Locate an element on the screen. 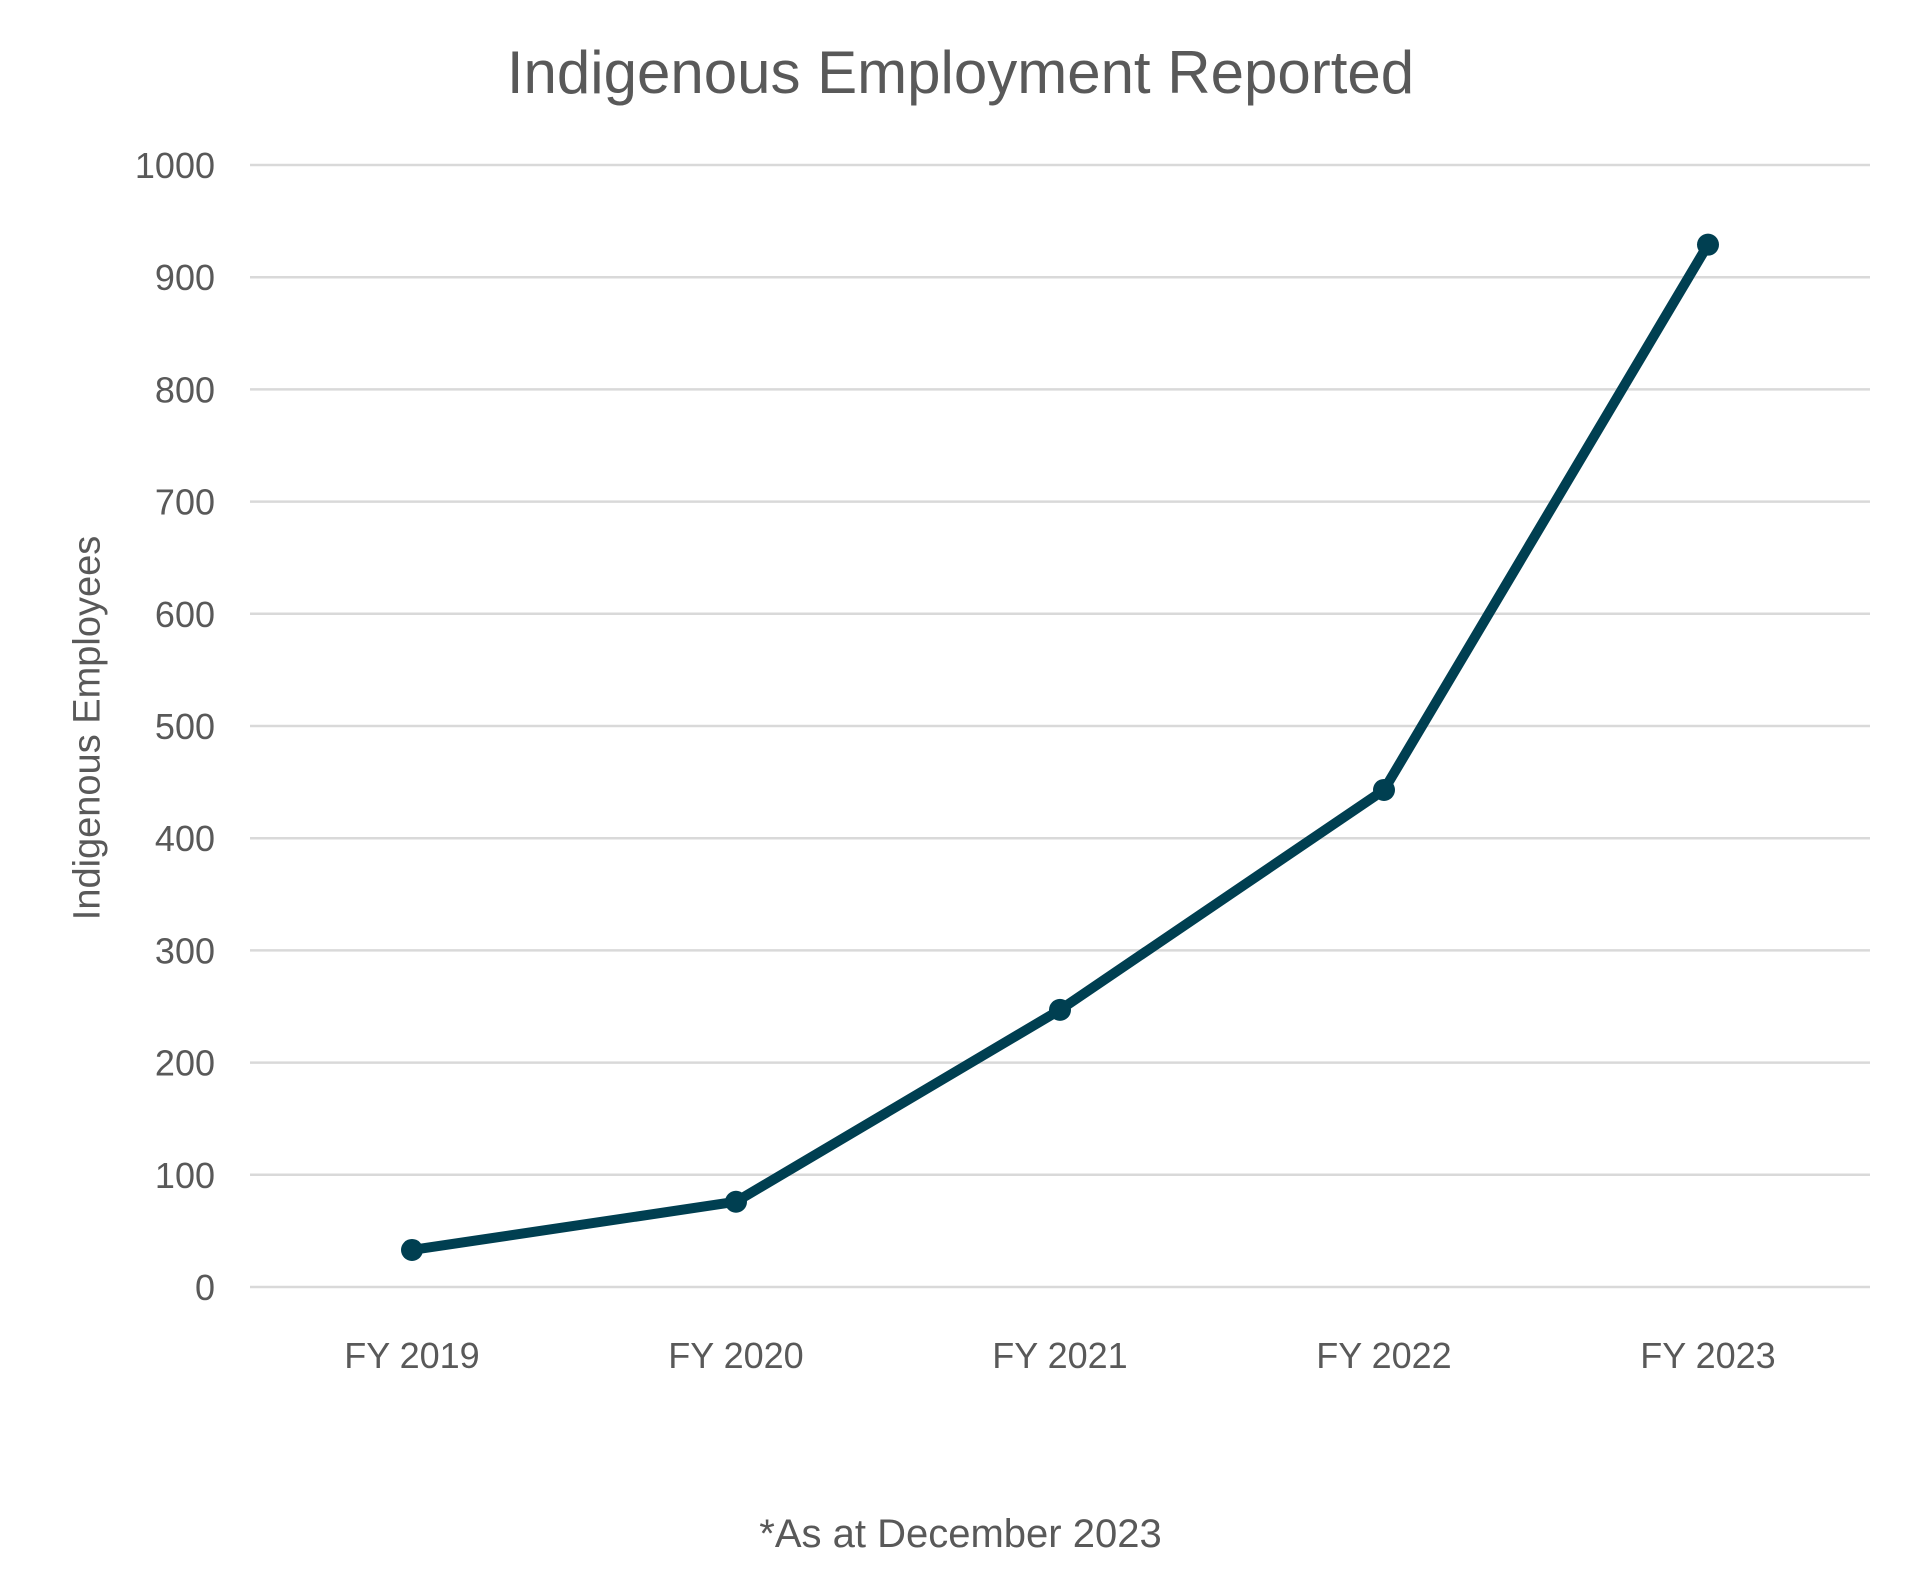 This screenshot has width=1921, height=1579. x-tick-label: FY 2023 is located at coordinates (1707, 1355).